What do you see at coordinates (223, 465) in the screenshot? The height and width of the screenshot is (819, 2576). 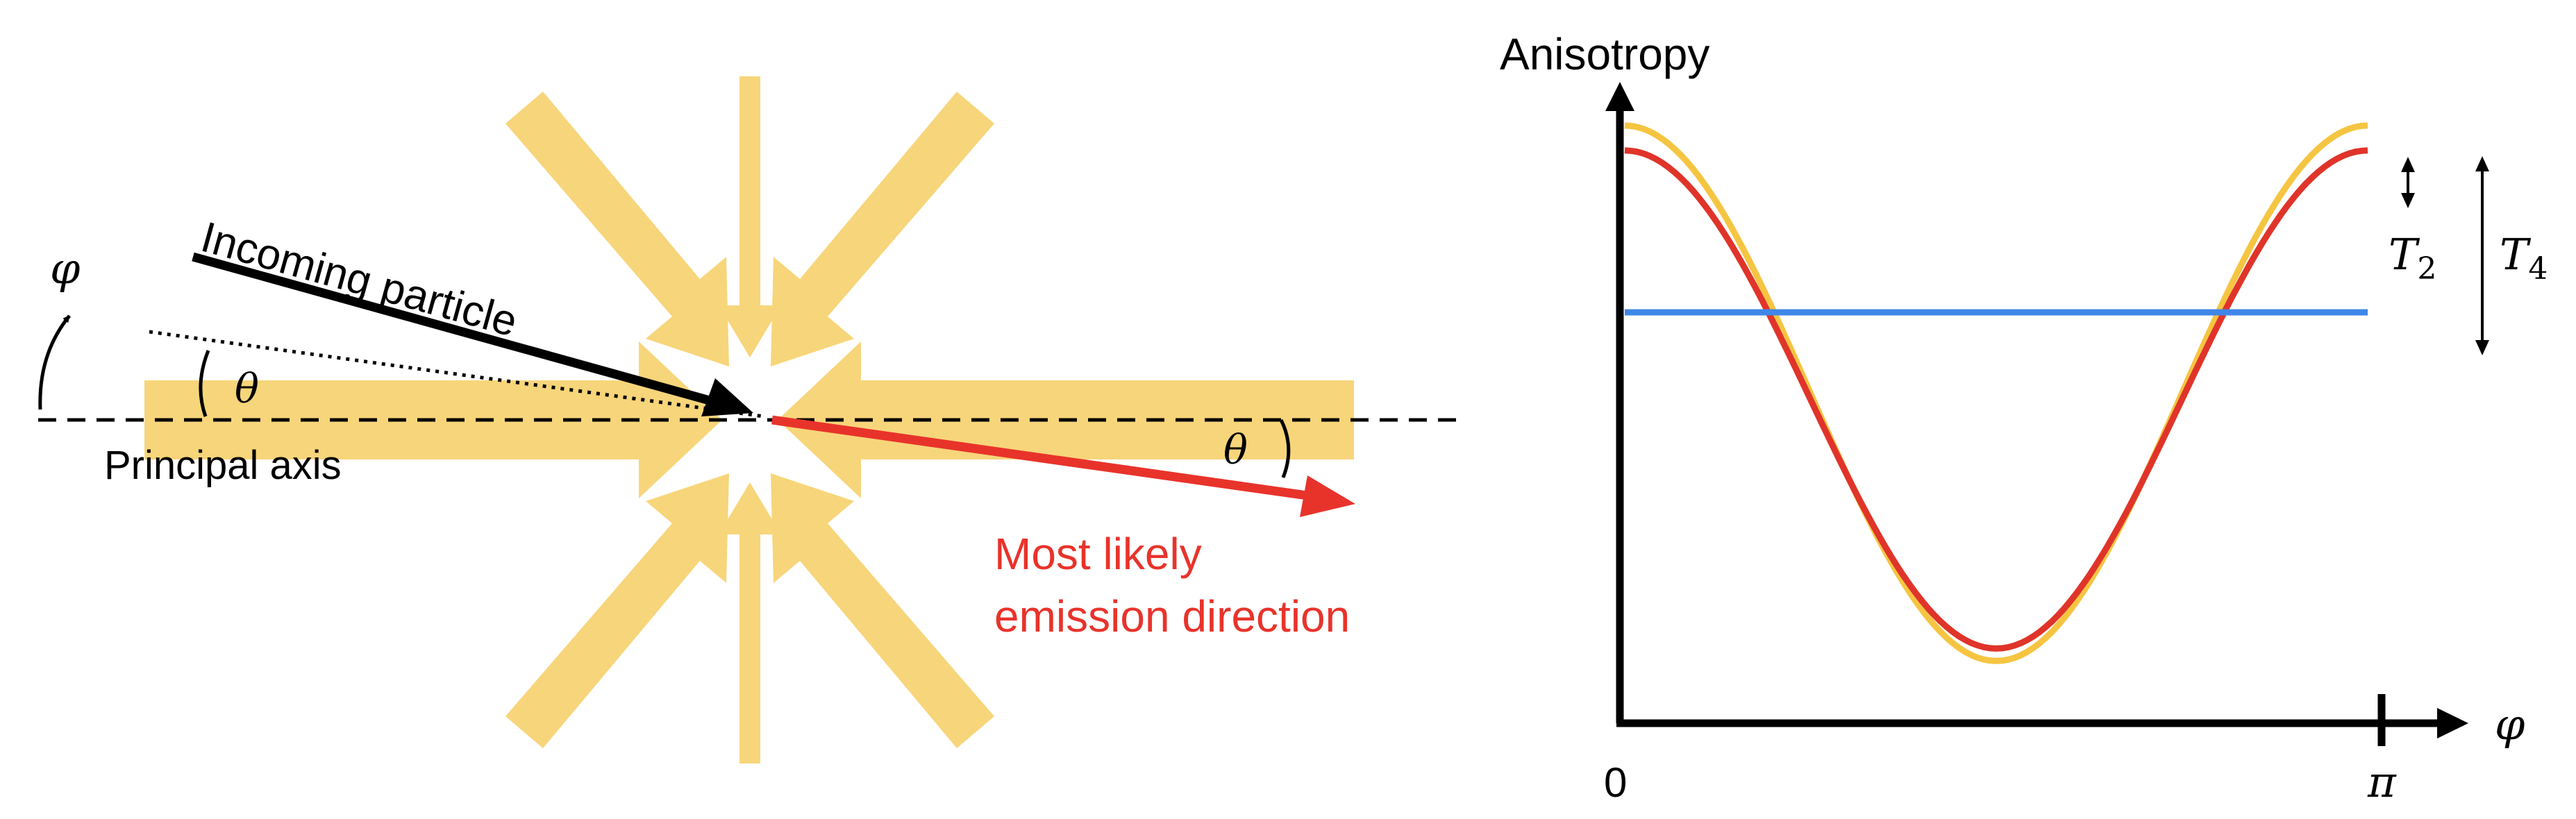 I see `principal-axis-label: Principal axis` at bounding box center [223, 465].